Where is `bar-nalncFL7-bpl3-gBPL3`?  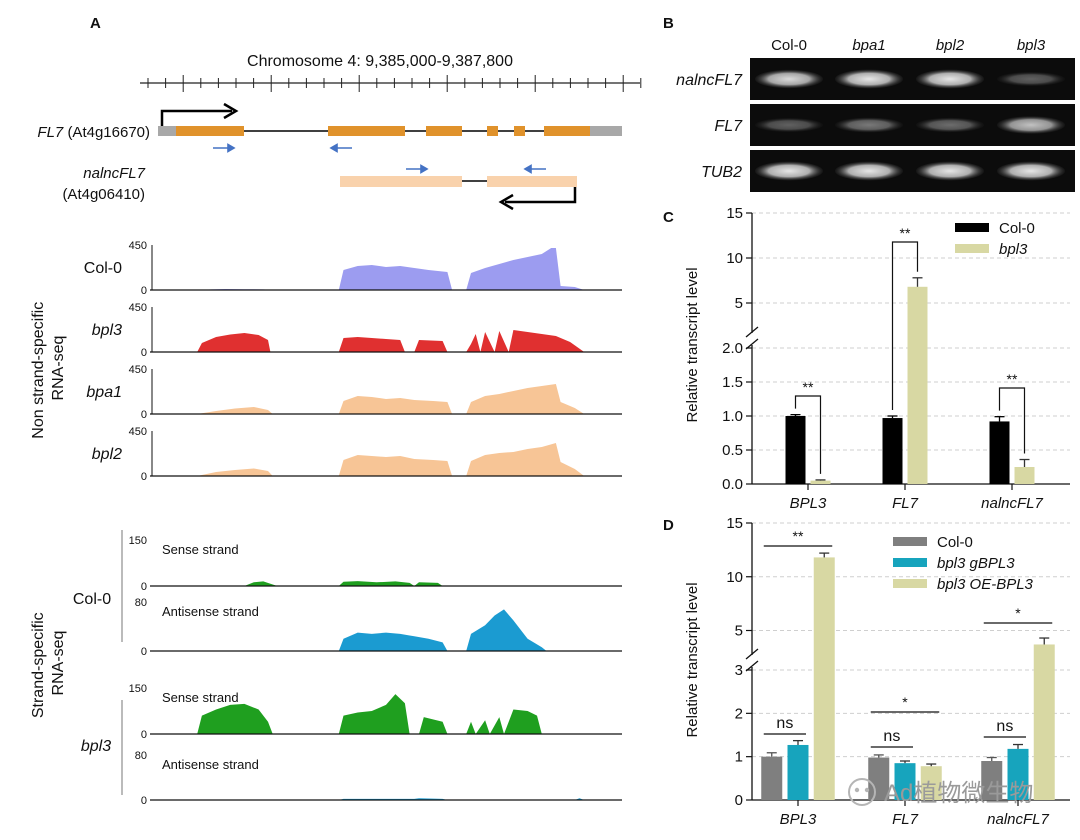 bar-nalncFL7-bpl3-gBPL3 is located at coordinates (1018, 774).